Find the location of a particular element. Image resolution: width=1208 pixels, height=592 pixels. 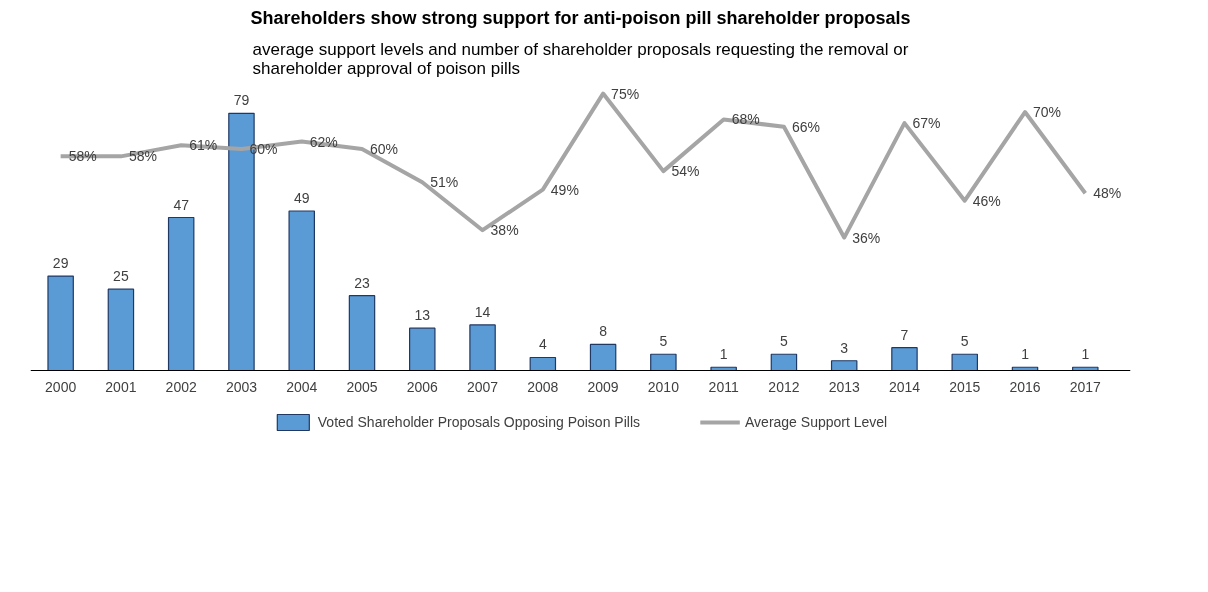

legend-label: Voted Shareholder Proposals Opposing Poison Pills is located at coordinates (479, 422).